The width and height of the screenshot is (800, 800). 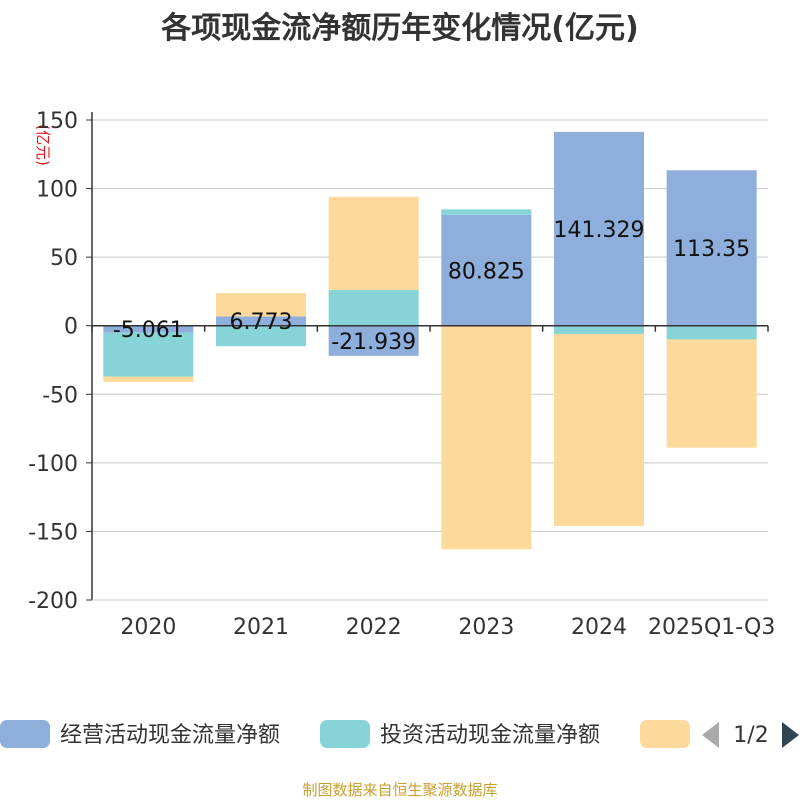 What do you see at coordinates (599, 627) in the screenshot?
I see `x-tick-label: 2024` at bounding box center [599, 627].